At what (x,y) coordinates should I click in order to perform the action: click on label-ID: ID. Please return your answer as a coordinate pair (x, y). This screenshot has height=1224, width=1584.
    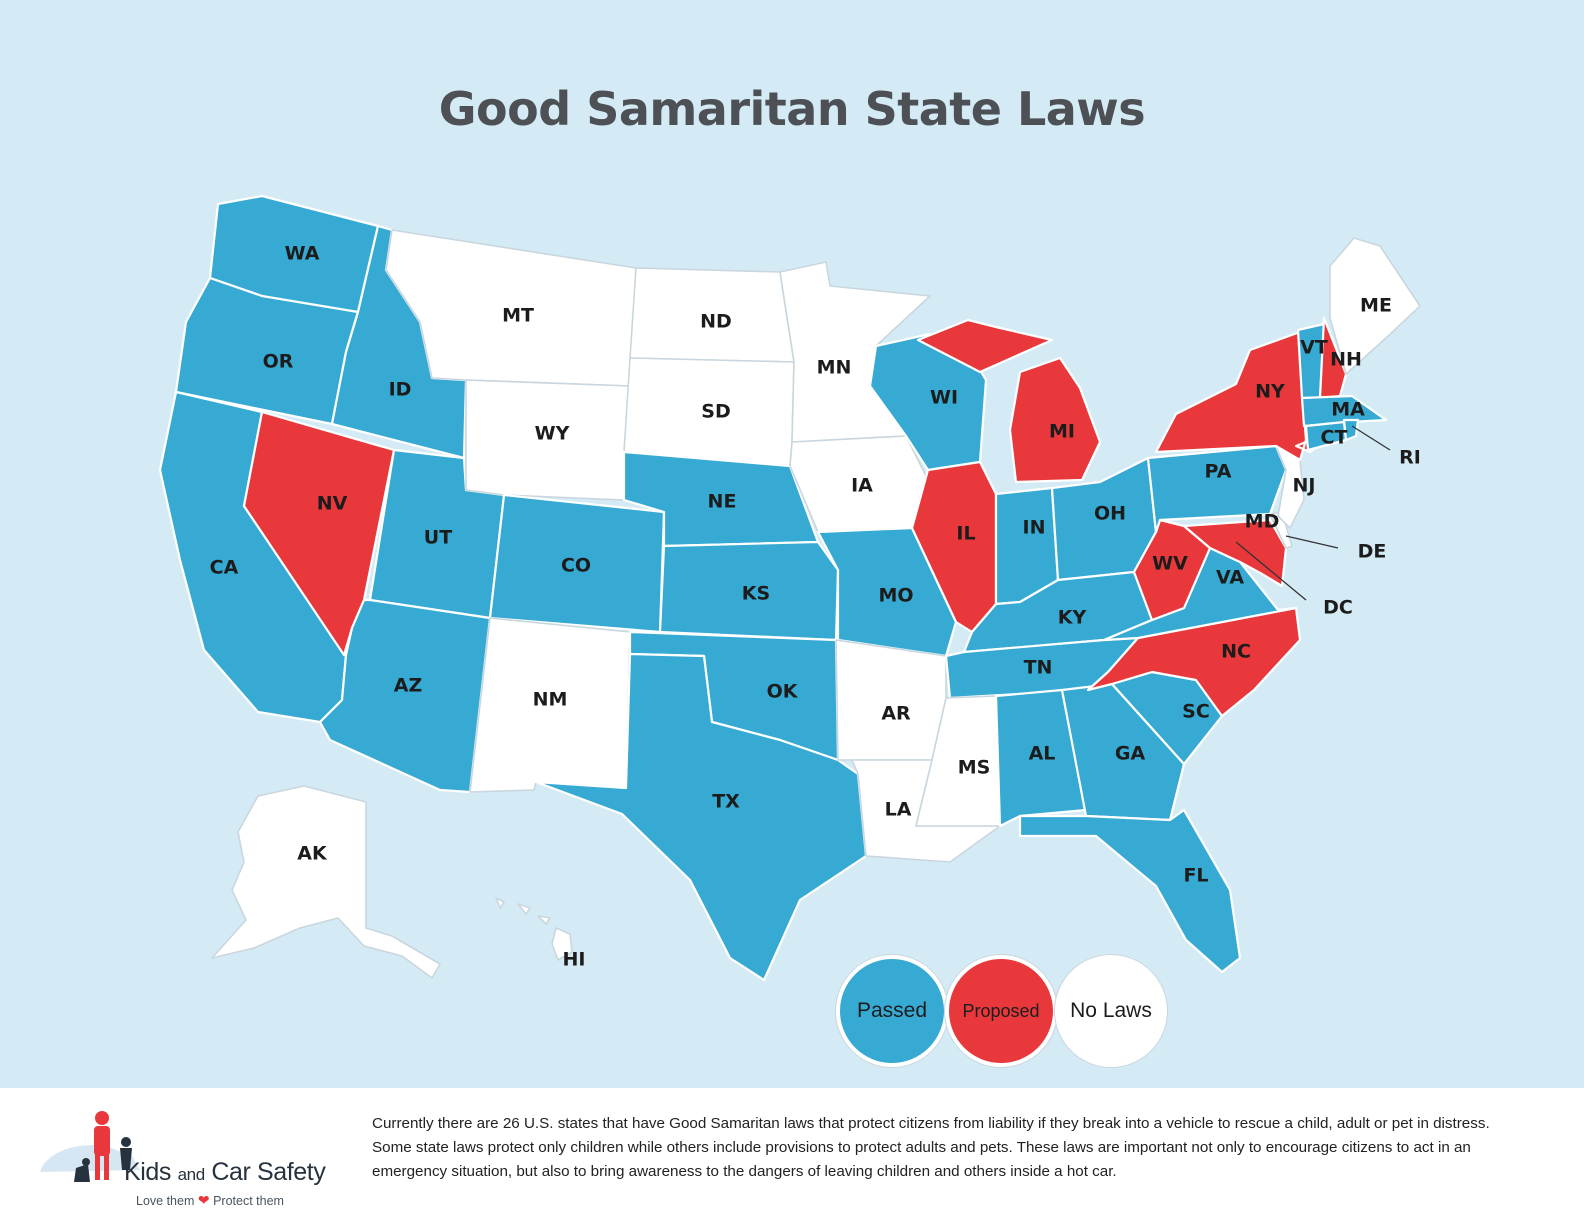
    Looking at the image, I should click on (400, 390).